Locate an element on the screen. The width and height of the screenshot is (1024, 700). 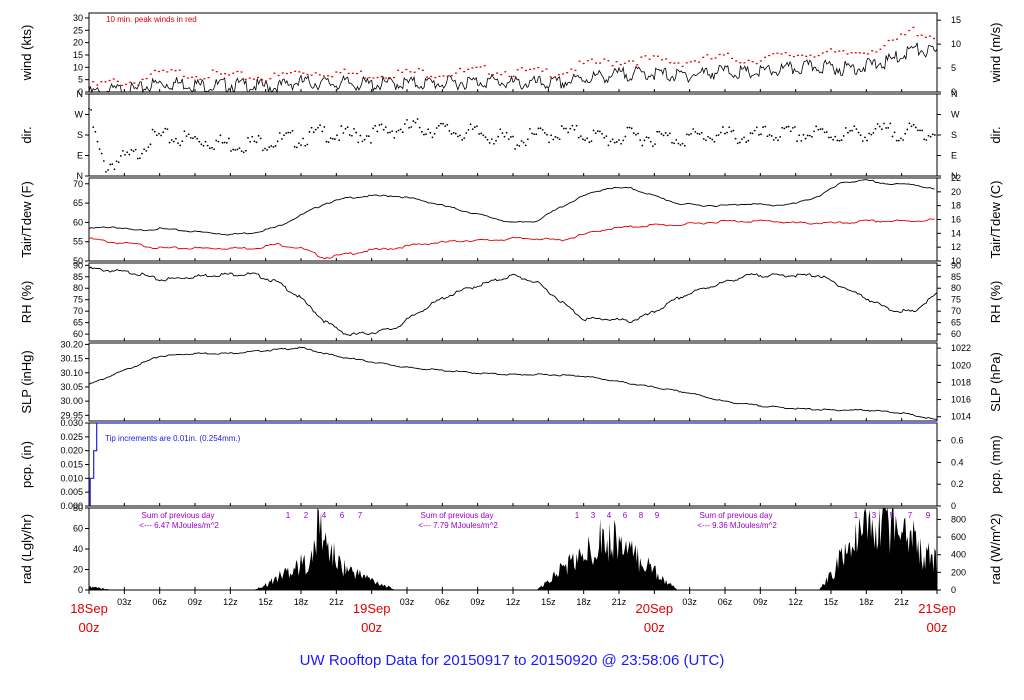
day-sum-label: Sum of previous day is located at coordinates (736, 515).